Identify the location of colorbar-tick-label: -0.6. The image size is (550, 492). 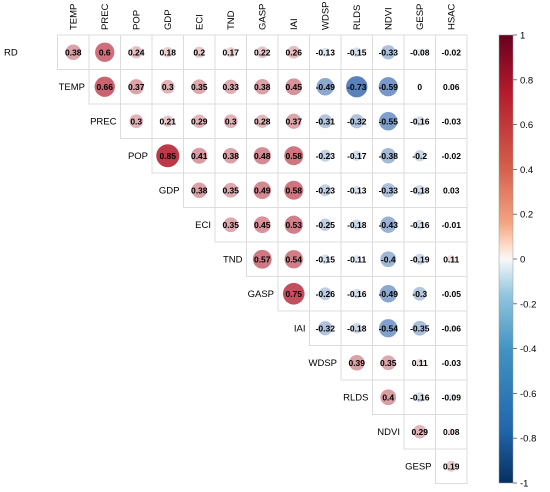
(528, 394).